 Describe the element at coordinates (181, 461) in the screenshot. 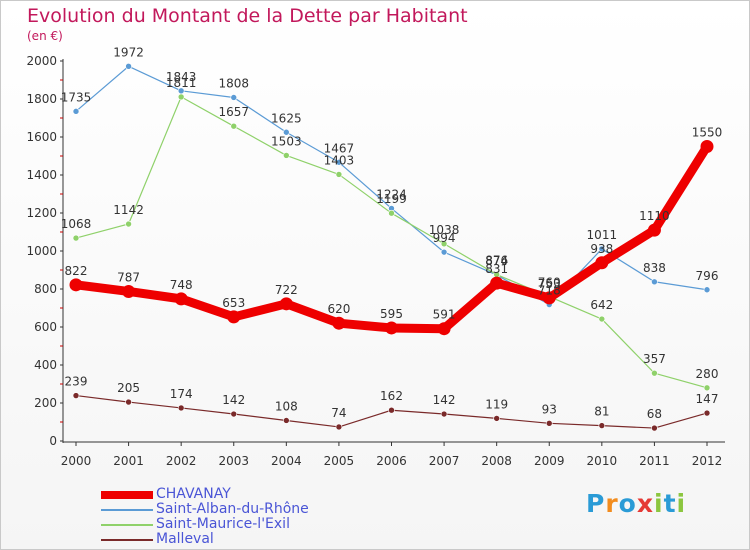

I see `x-tick-label: 2002` at that location.